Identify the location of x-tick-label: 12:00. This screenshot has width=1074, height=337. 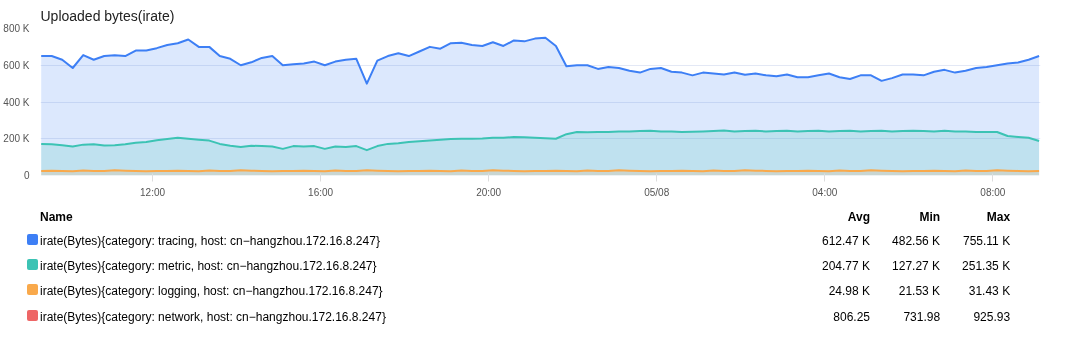
(153, 192).